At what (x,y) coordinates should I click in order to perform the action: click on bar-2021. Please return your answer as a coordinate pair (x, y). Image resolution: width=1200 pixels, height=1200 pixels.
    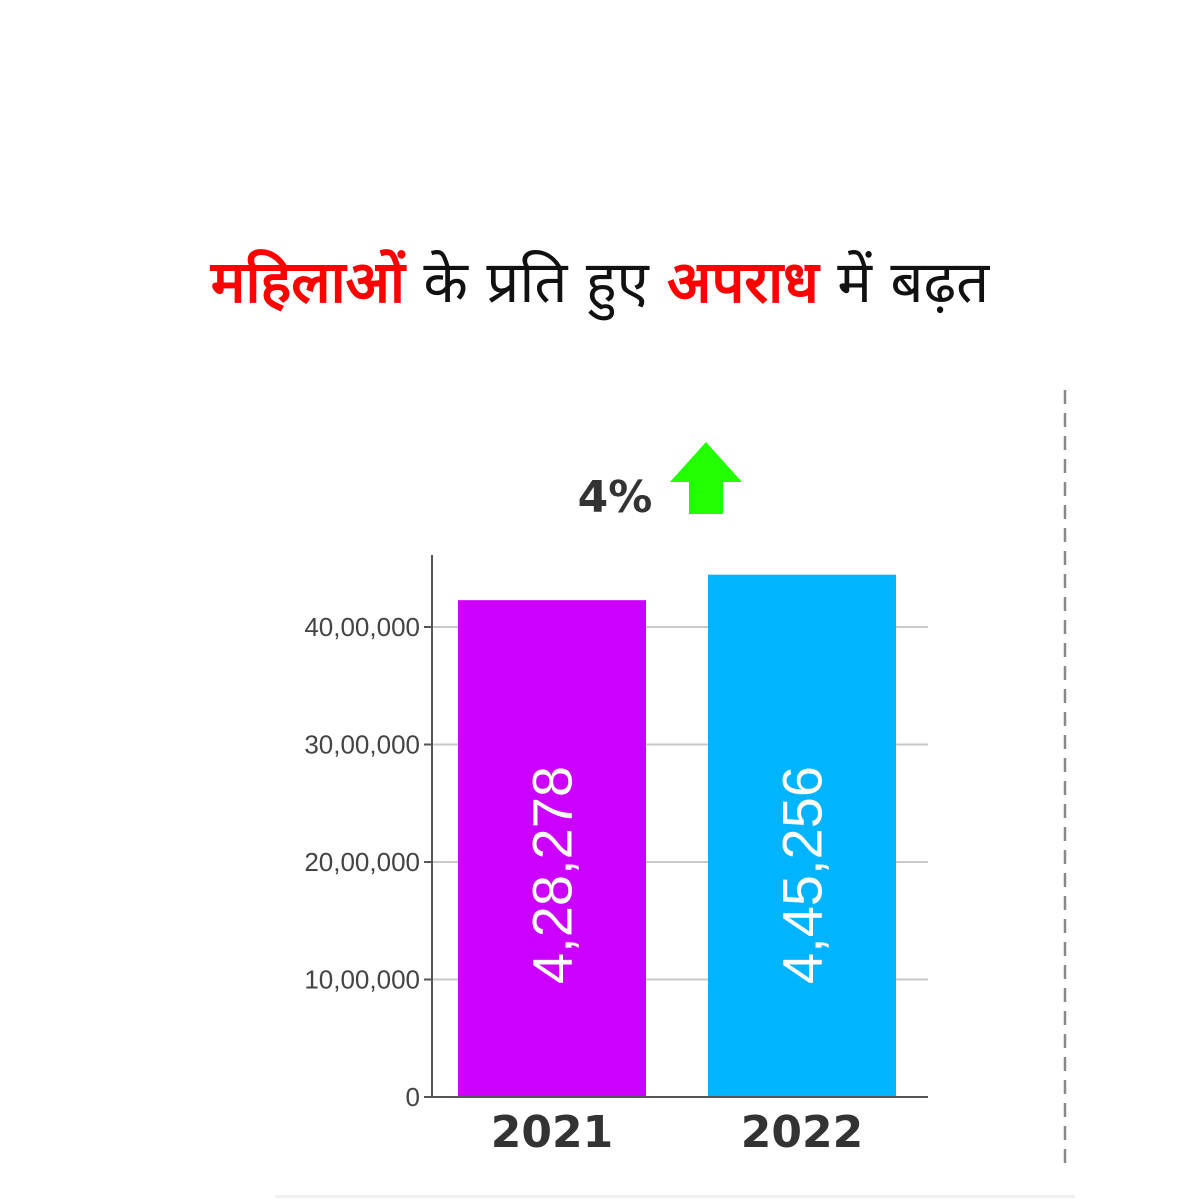
    Looking at the image, I should click on (552, 848).